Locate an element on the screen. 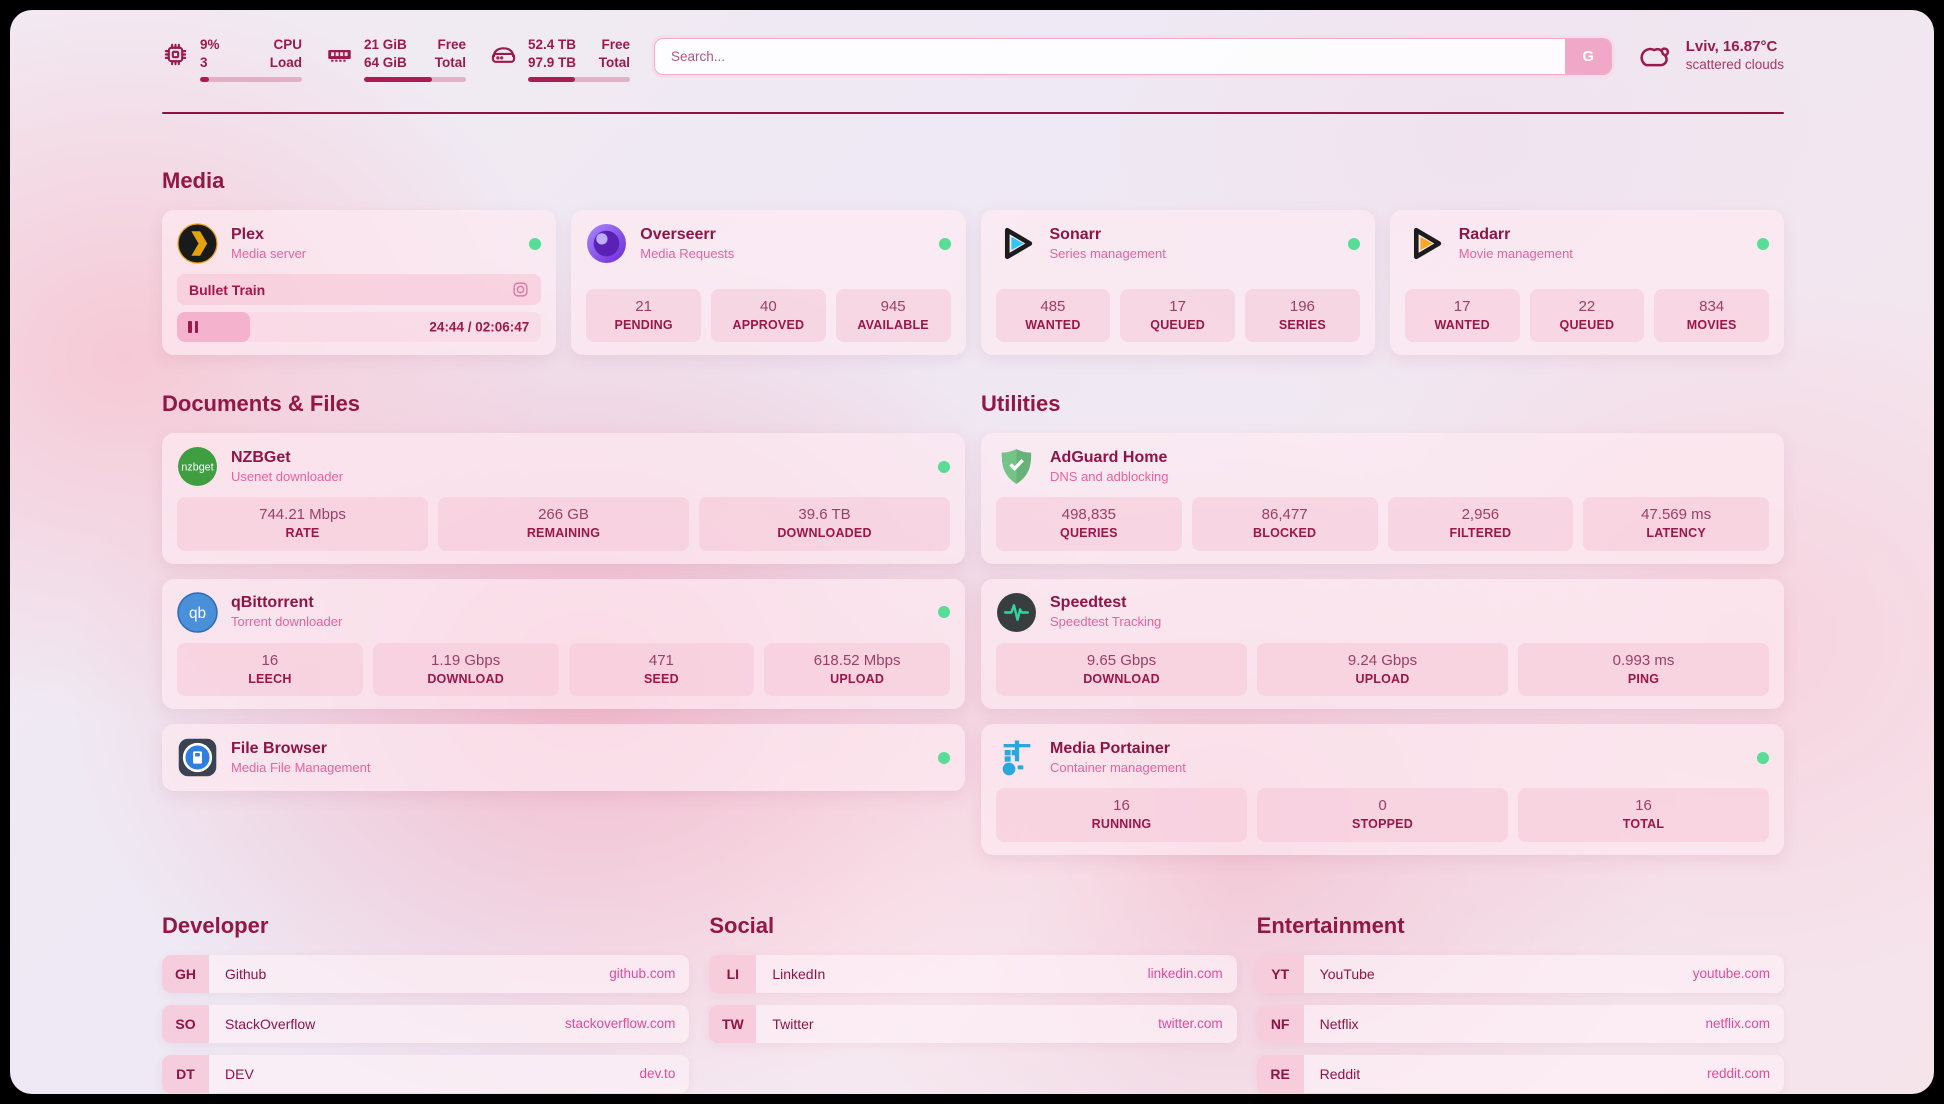  filebrowser-icon is located at coordinates (197, 757).